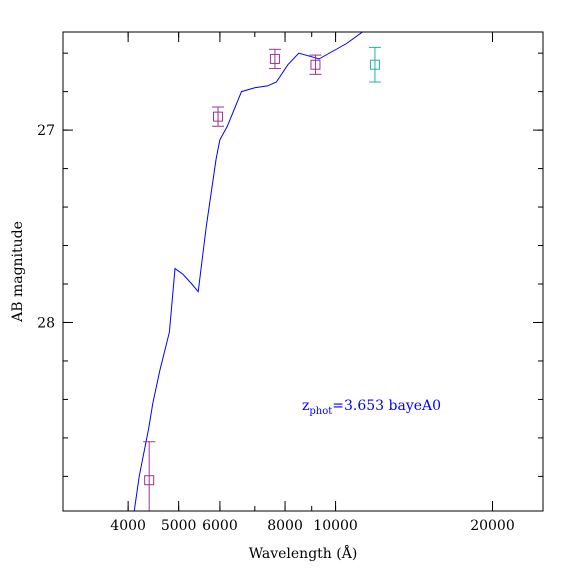  I want to click on x-tick-labels: 4000 5000 6000 8000 10000 20000, so click(312, 526).